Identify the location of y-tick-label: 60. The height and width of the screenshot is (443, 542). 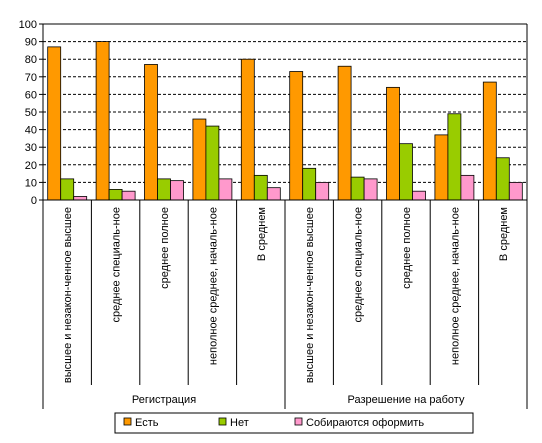
(31, 95).